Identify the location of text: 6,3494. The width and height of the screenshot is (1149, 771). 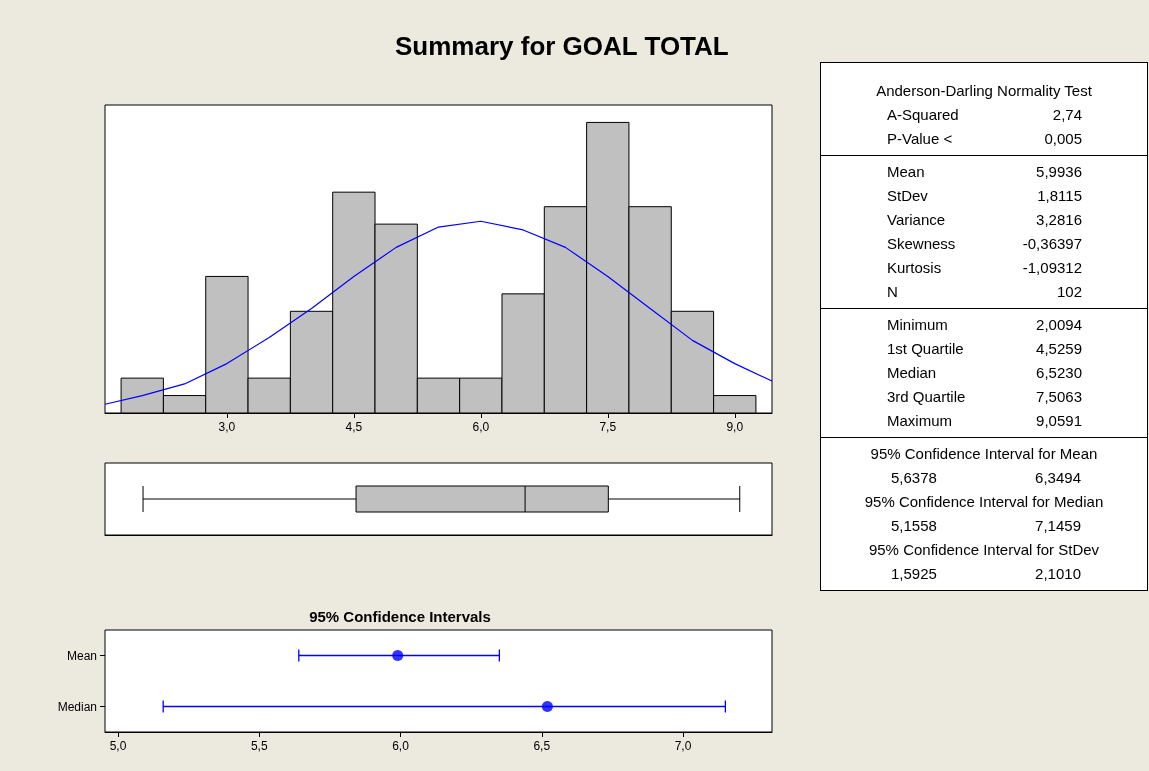
(1057, 478).